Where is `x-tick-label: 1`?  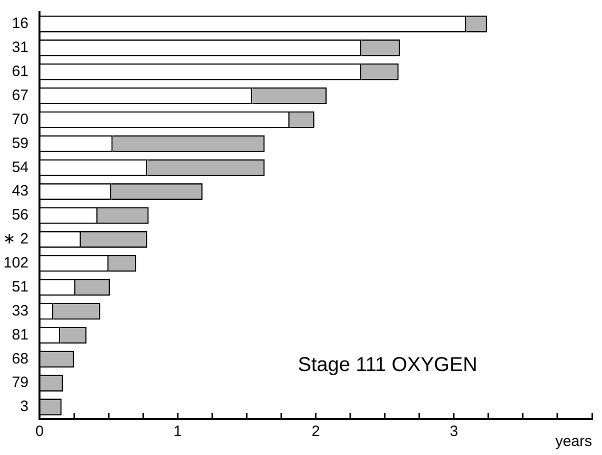
x-tick-label: 1 is located at coordinates (177, 431).